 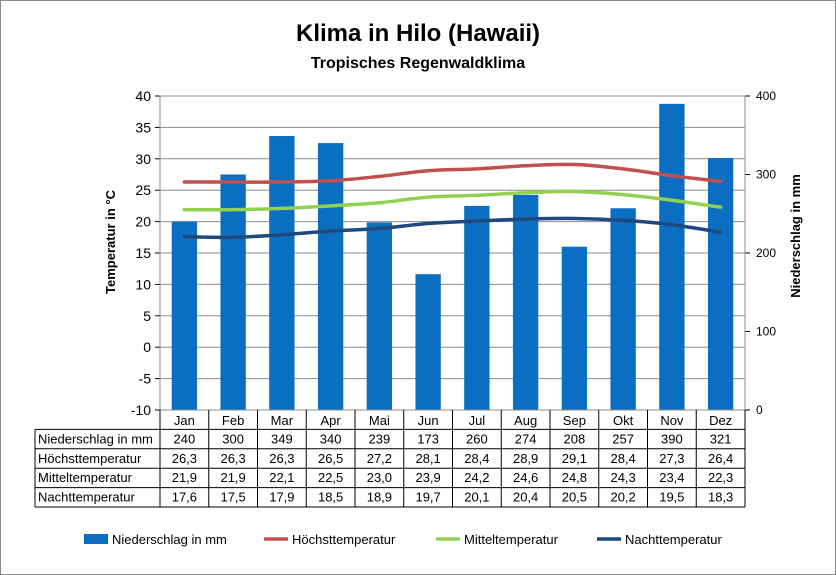 What do you see at coordinates (759, 410) in the screenshot?
I see `y-right-tick-label: 0` at bounding box center [759, 410].